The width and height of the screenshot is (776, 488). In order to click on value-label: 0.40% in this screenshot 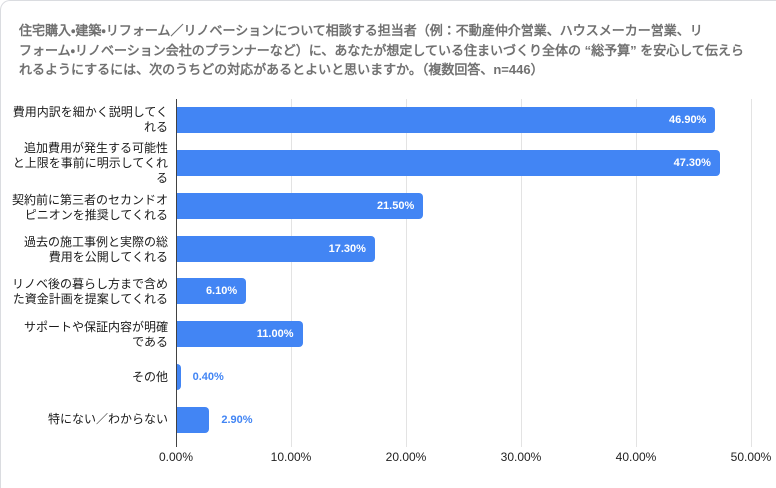, I will do `click(208, 376)`.